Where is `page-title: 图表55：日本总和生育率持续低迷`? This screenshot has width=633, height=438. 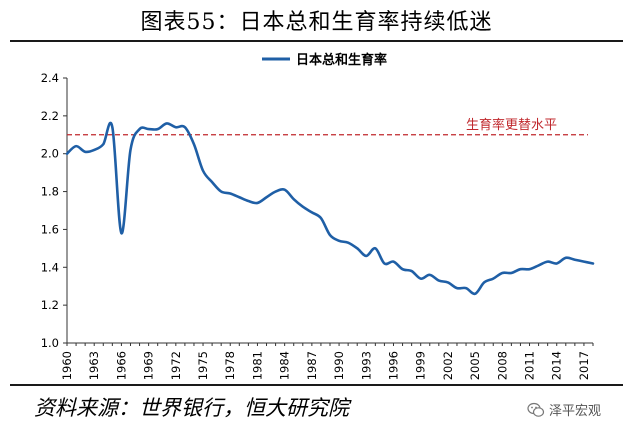
page-title: 图表55：日本总和生育率持续低迷 is located at coordinates (316, 22).